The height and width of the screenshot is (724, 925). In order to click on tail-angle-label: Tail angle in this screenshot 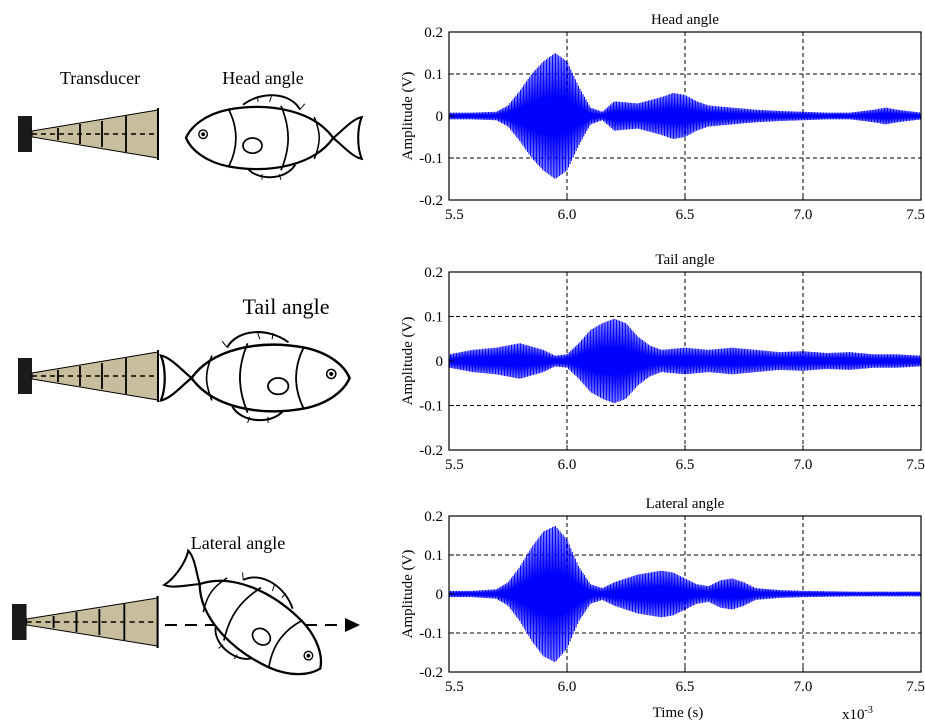, I will do `click(285, 306)`.